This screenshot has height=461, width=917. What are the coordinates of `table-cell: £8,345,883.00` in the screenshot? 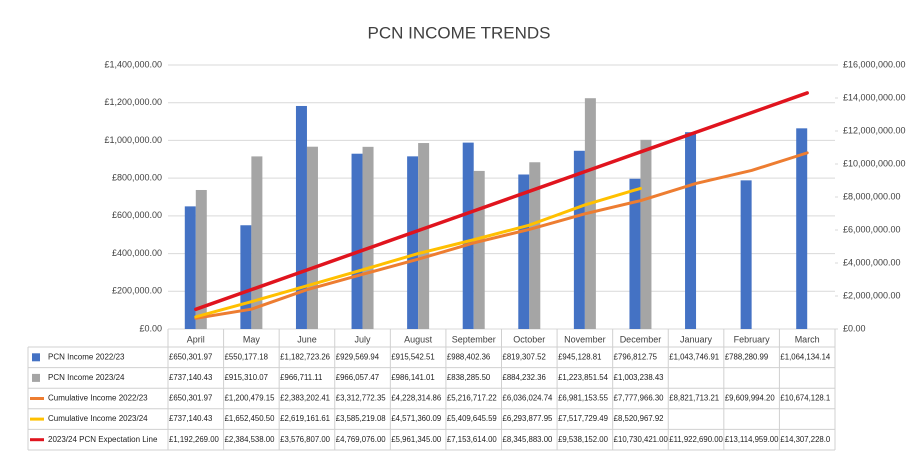 It's located at (528, 439).